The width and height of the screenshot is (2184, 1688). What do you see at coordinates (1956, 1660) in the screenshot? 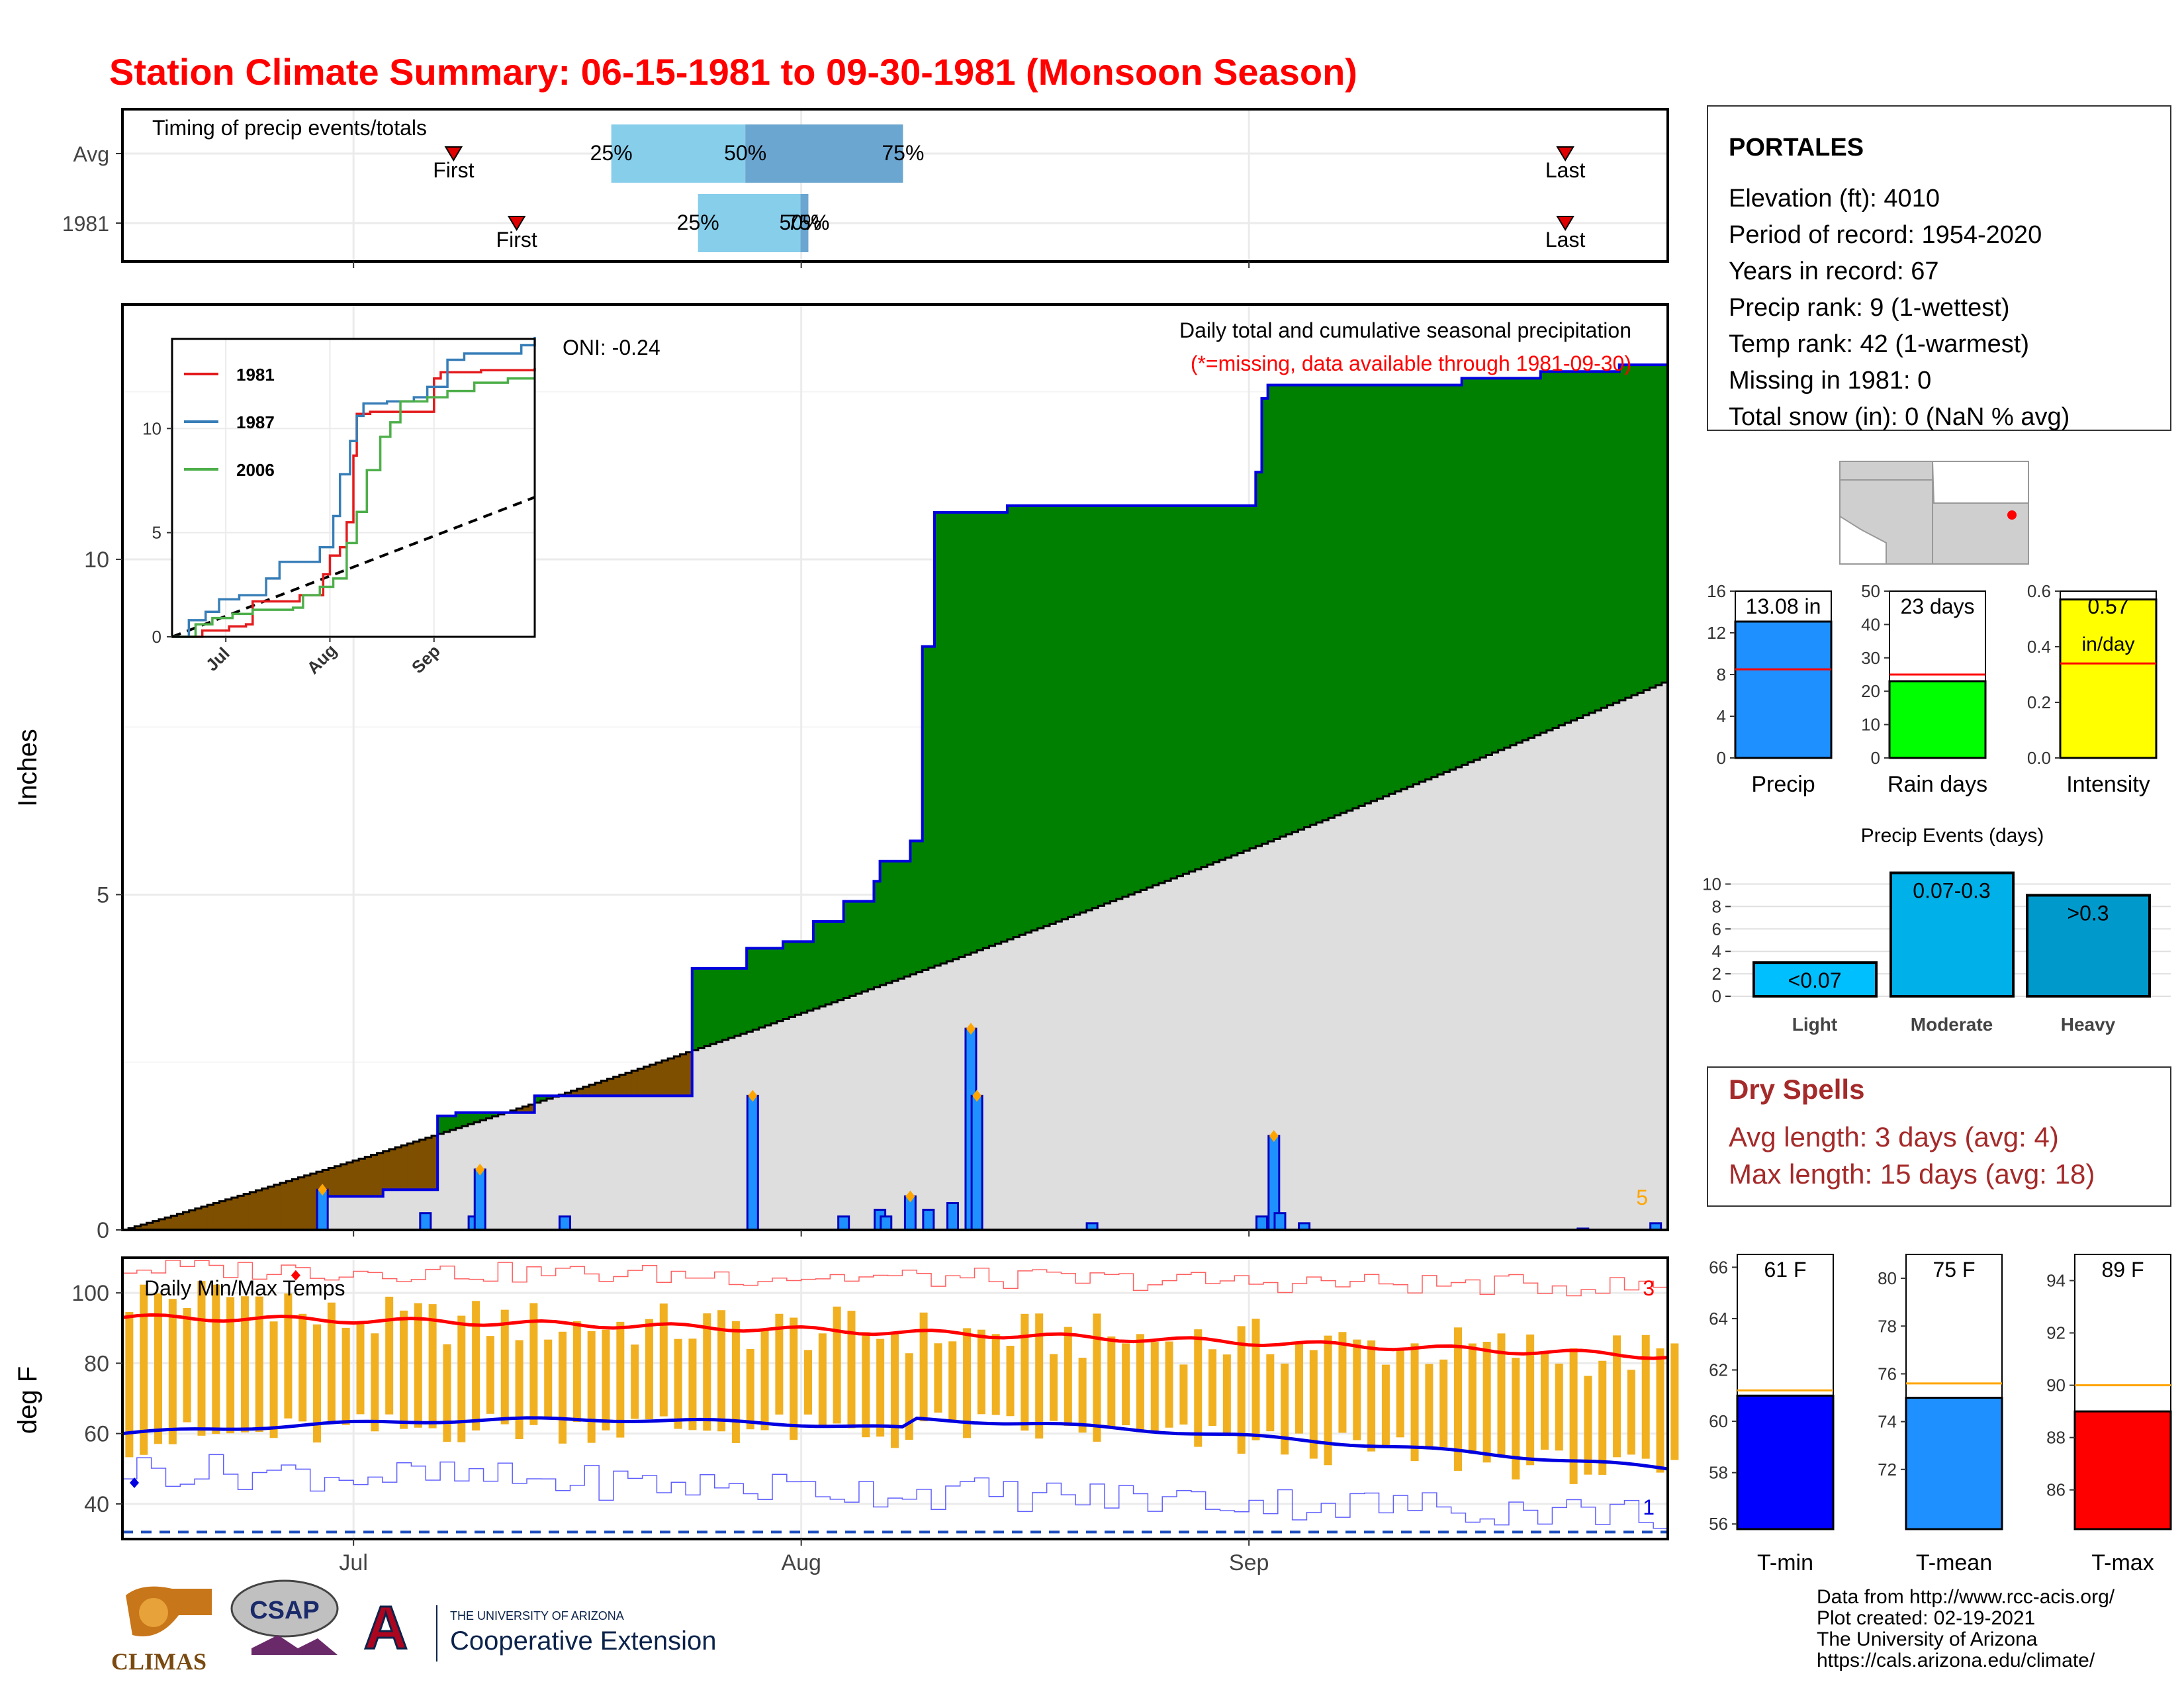
I see `credit-line: https://cals.arizona.edu/climate/` at bounding box center [1956, 1660].